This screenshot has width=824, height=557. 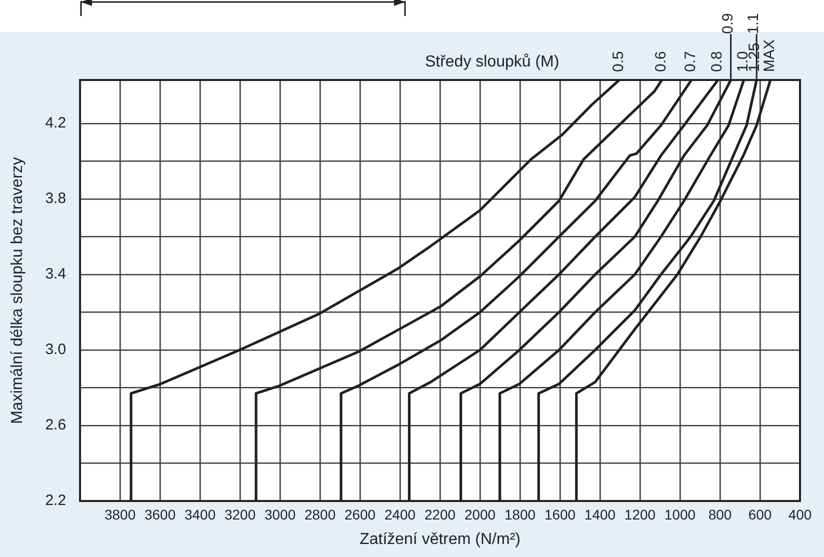 I want to click on y-tick-label: 3.0, so click(x=55, y=349).